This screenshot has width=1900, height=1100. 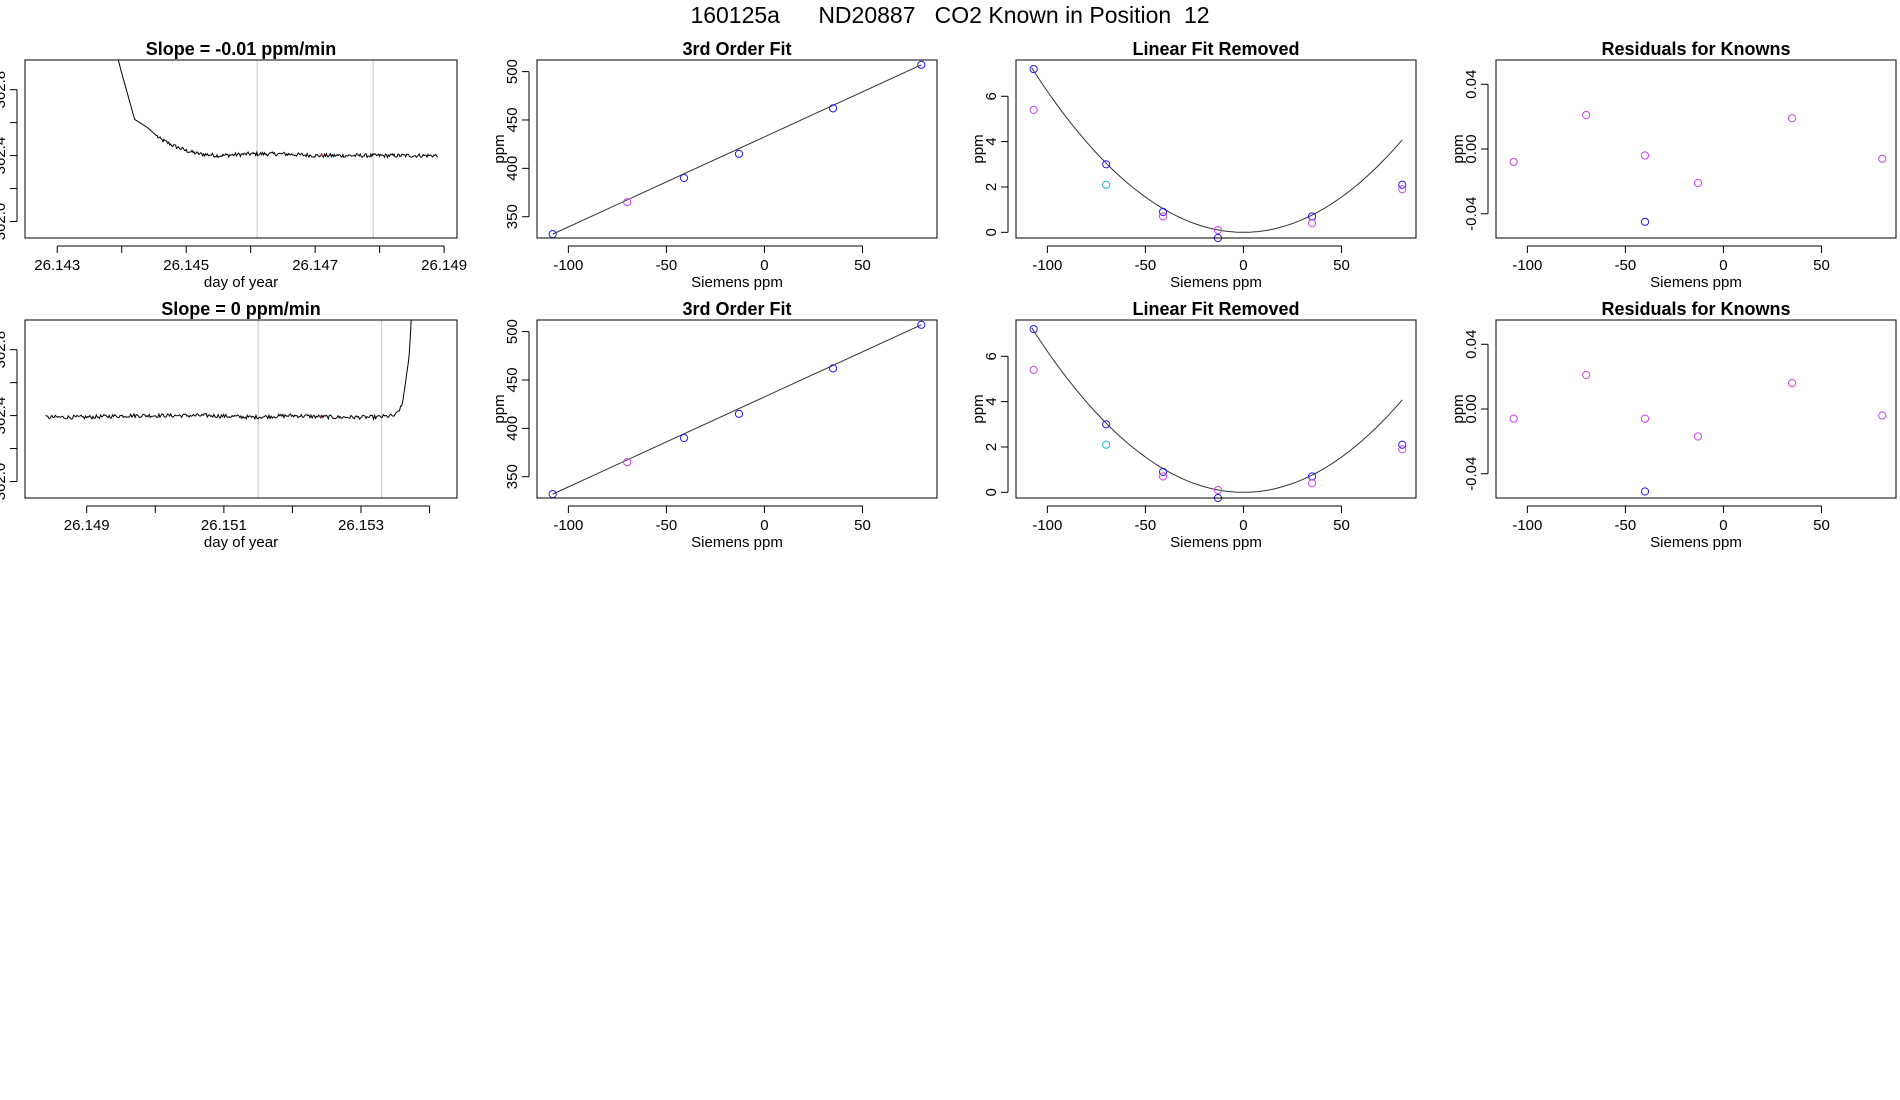 I want to click on x-tick-label: 26.145, so click(x=186, y=265).